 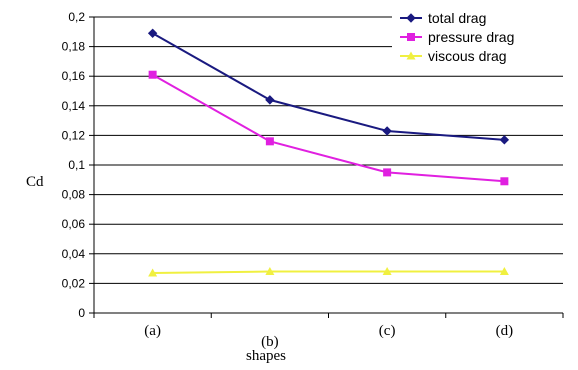 I want to click on y-tick-label: 0,16, so click(x=74, y=76).